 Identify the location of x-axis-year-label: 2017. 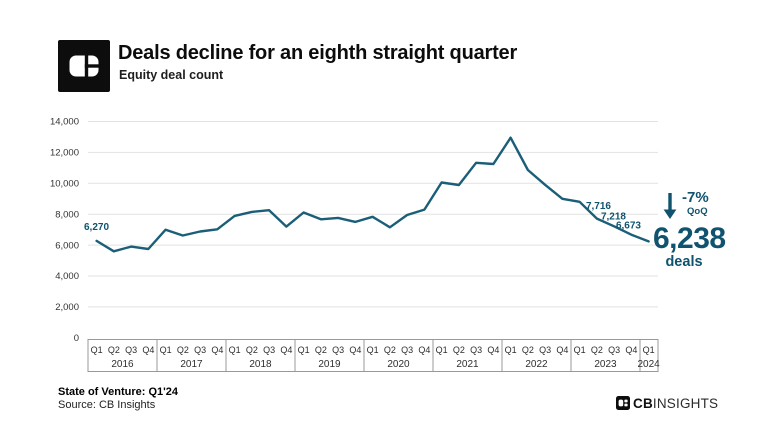
(191, 364).